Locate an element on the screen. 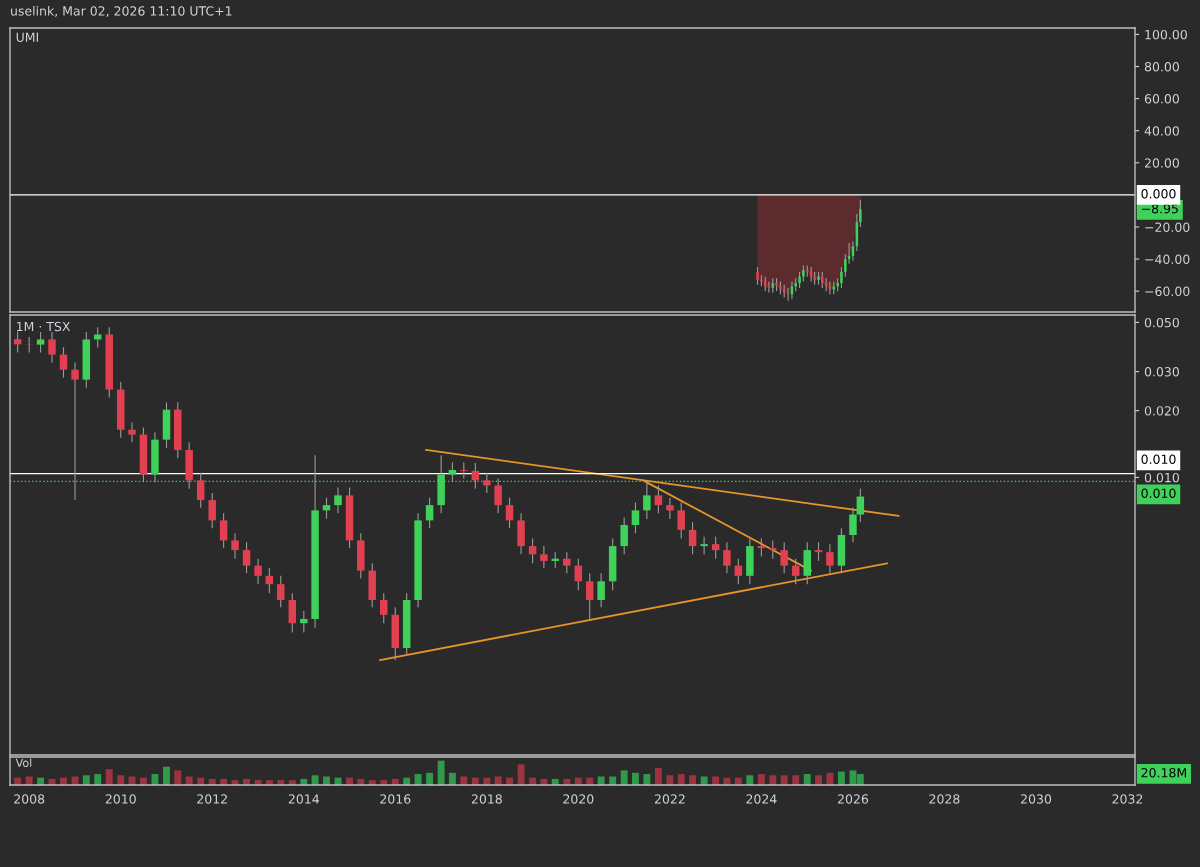 This screenshot has width=1200, height=867. ref-line-label: 0.000 is located at coordinates (1158, 194).